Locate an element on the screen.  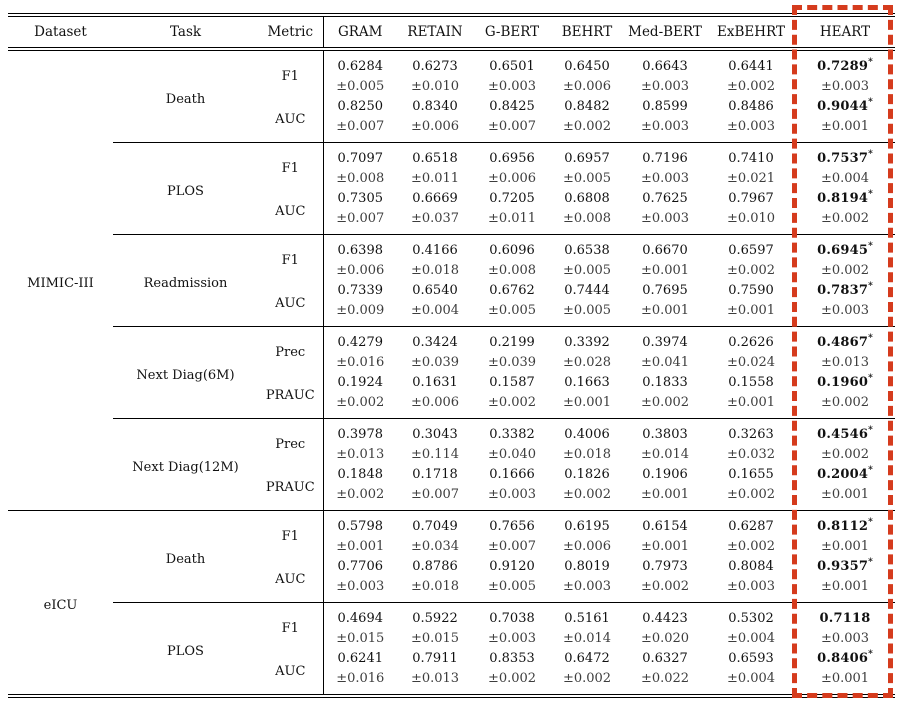
heart-error-cell: ±0.002 is located at coordinates (845, 405).